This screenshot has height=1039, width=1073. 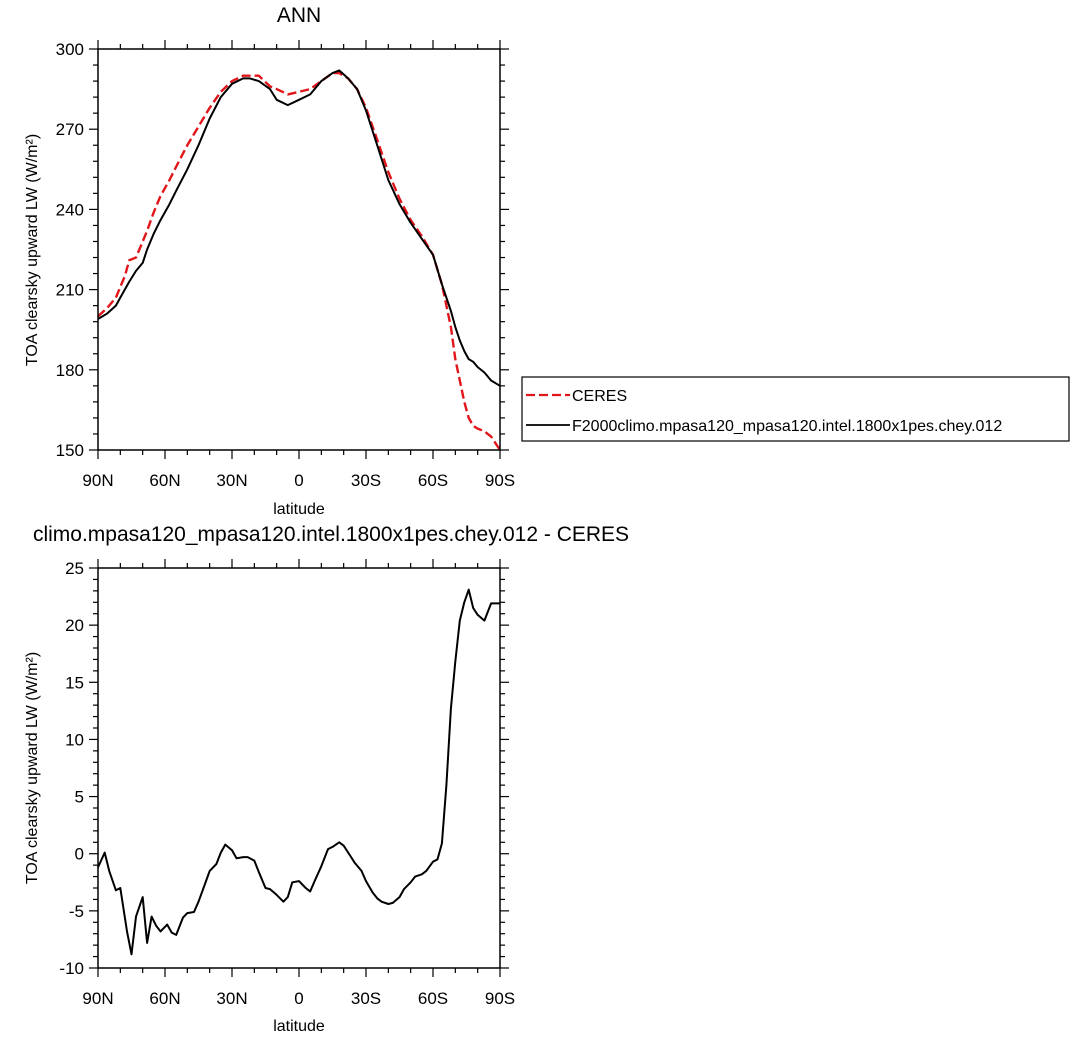 What do you see at coordinates (70, 450) in the screenshot?
I see `y-tick-label: 150` at bounding box center [70, 450].